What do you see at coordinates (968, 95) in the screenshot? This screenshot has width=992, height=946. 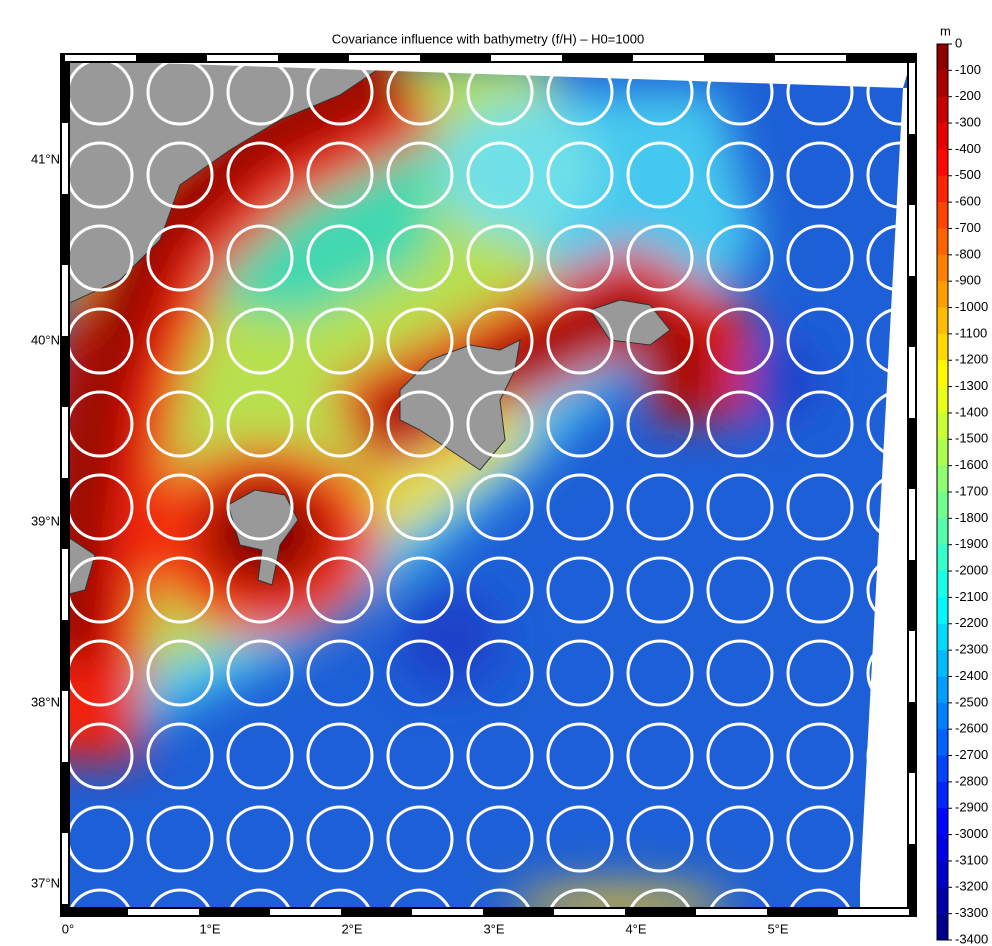 I see `colorbar-label: -200` at bounding box center [968, 95].